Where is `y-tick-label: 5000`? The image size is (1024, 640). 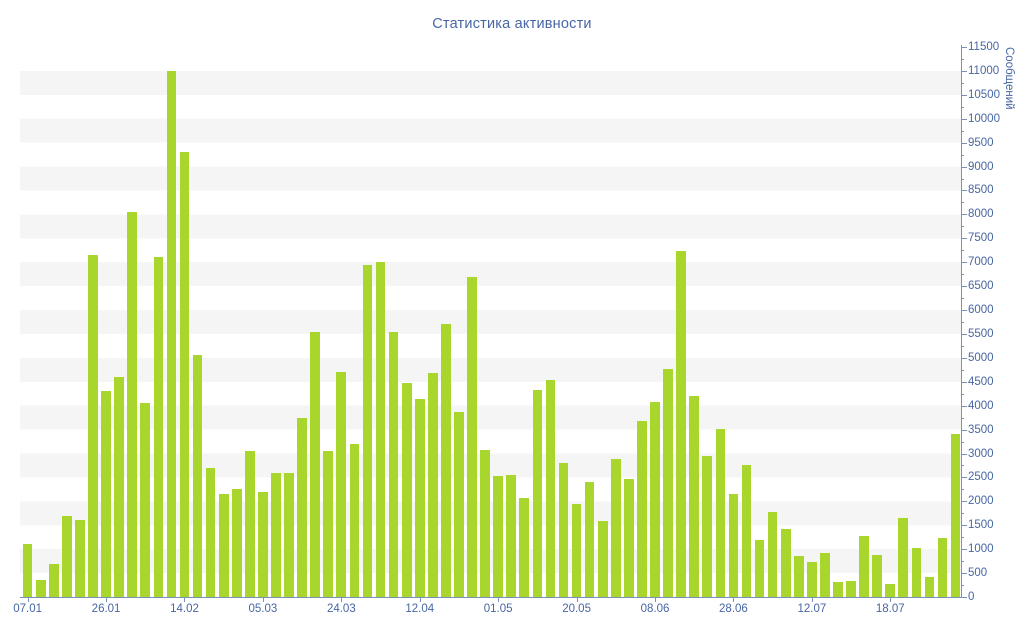
y-tick-label: 5000 is located at coordinates (981, 357).